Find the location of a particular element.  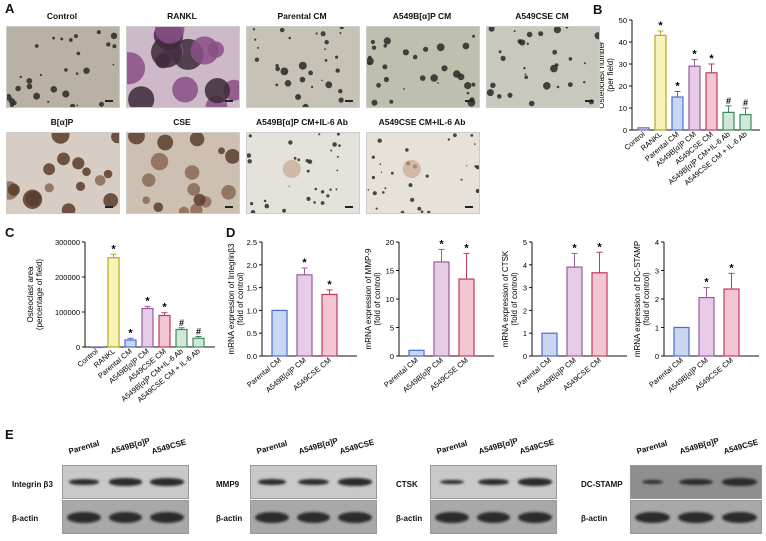

y-tick-label: 4 is located at coordinates (525, 265).